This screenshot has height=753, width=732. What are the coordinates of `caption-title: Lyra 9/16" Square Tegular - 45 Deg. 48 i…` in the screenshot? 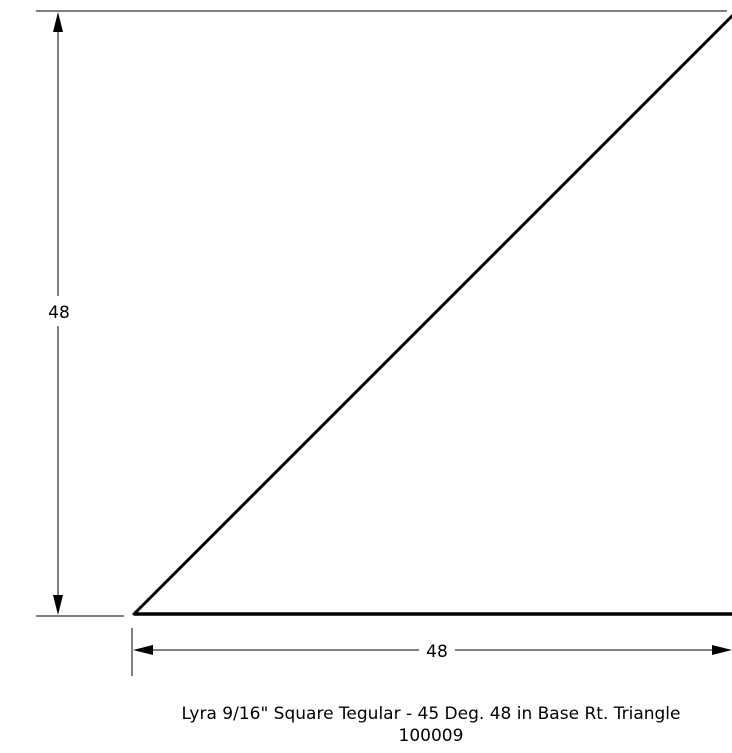 It's located at (431, 714).